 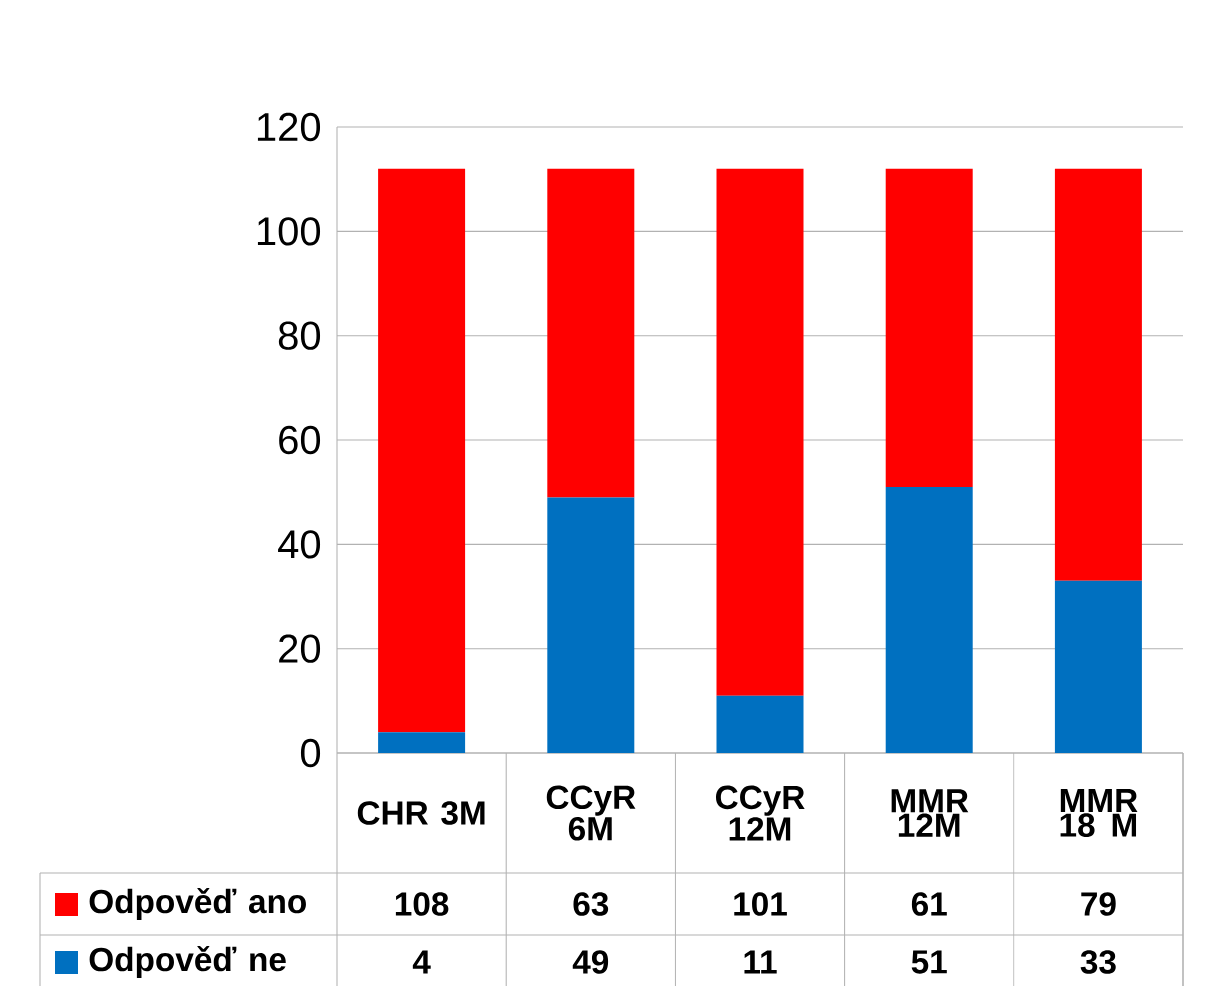 I want to click on legend-label: Odpověď ne, so click(x=187, y=962).